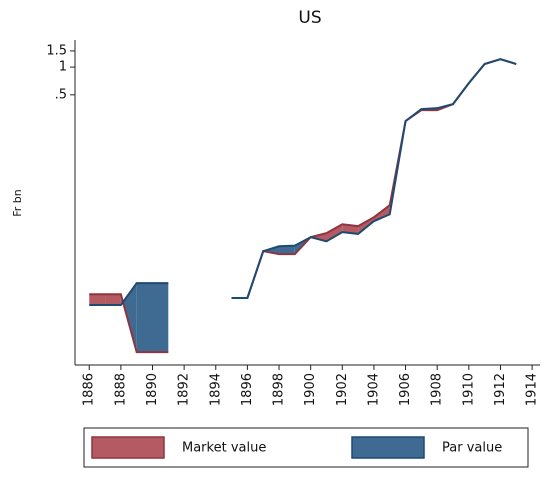 This screenshot has width=546, height=478. What do you see at coordinates (468, 389) in the screenshot?
I see `x-tick-label: 1910` at bounding box center [468, 389].